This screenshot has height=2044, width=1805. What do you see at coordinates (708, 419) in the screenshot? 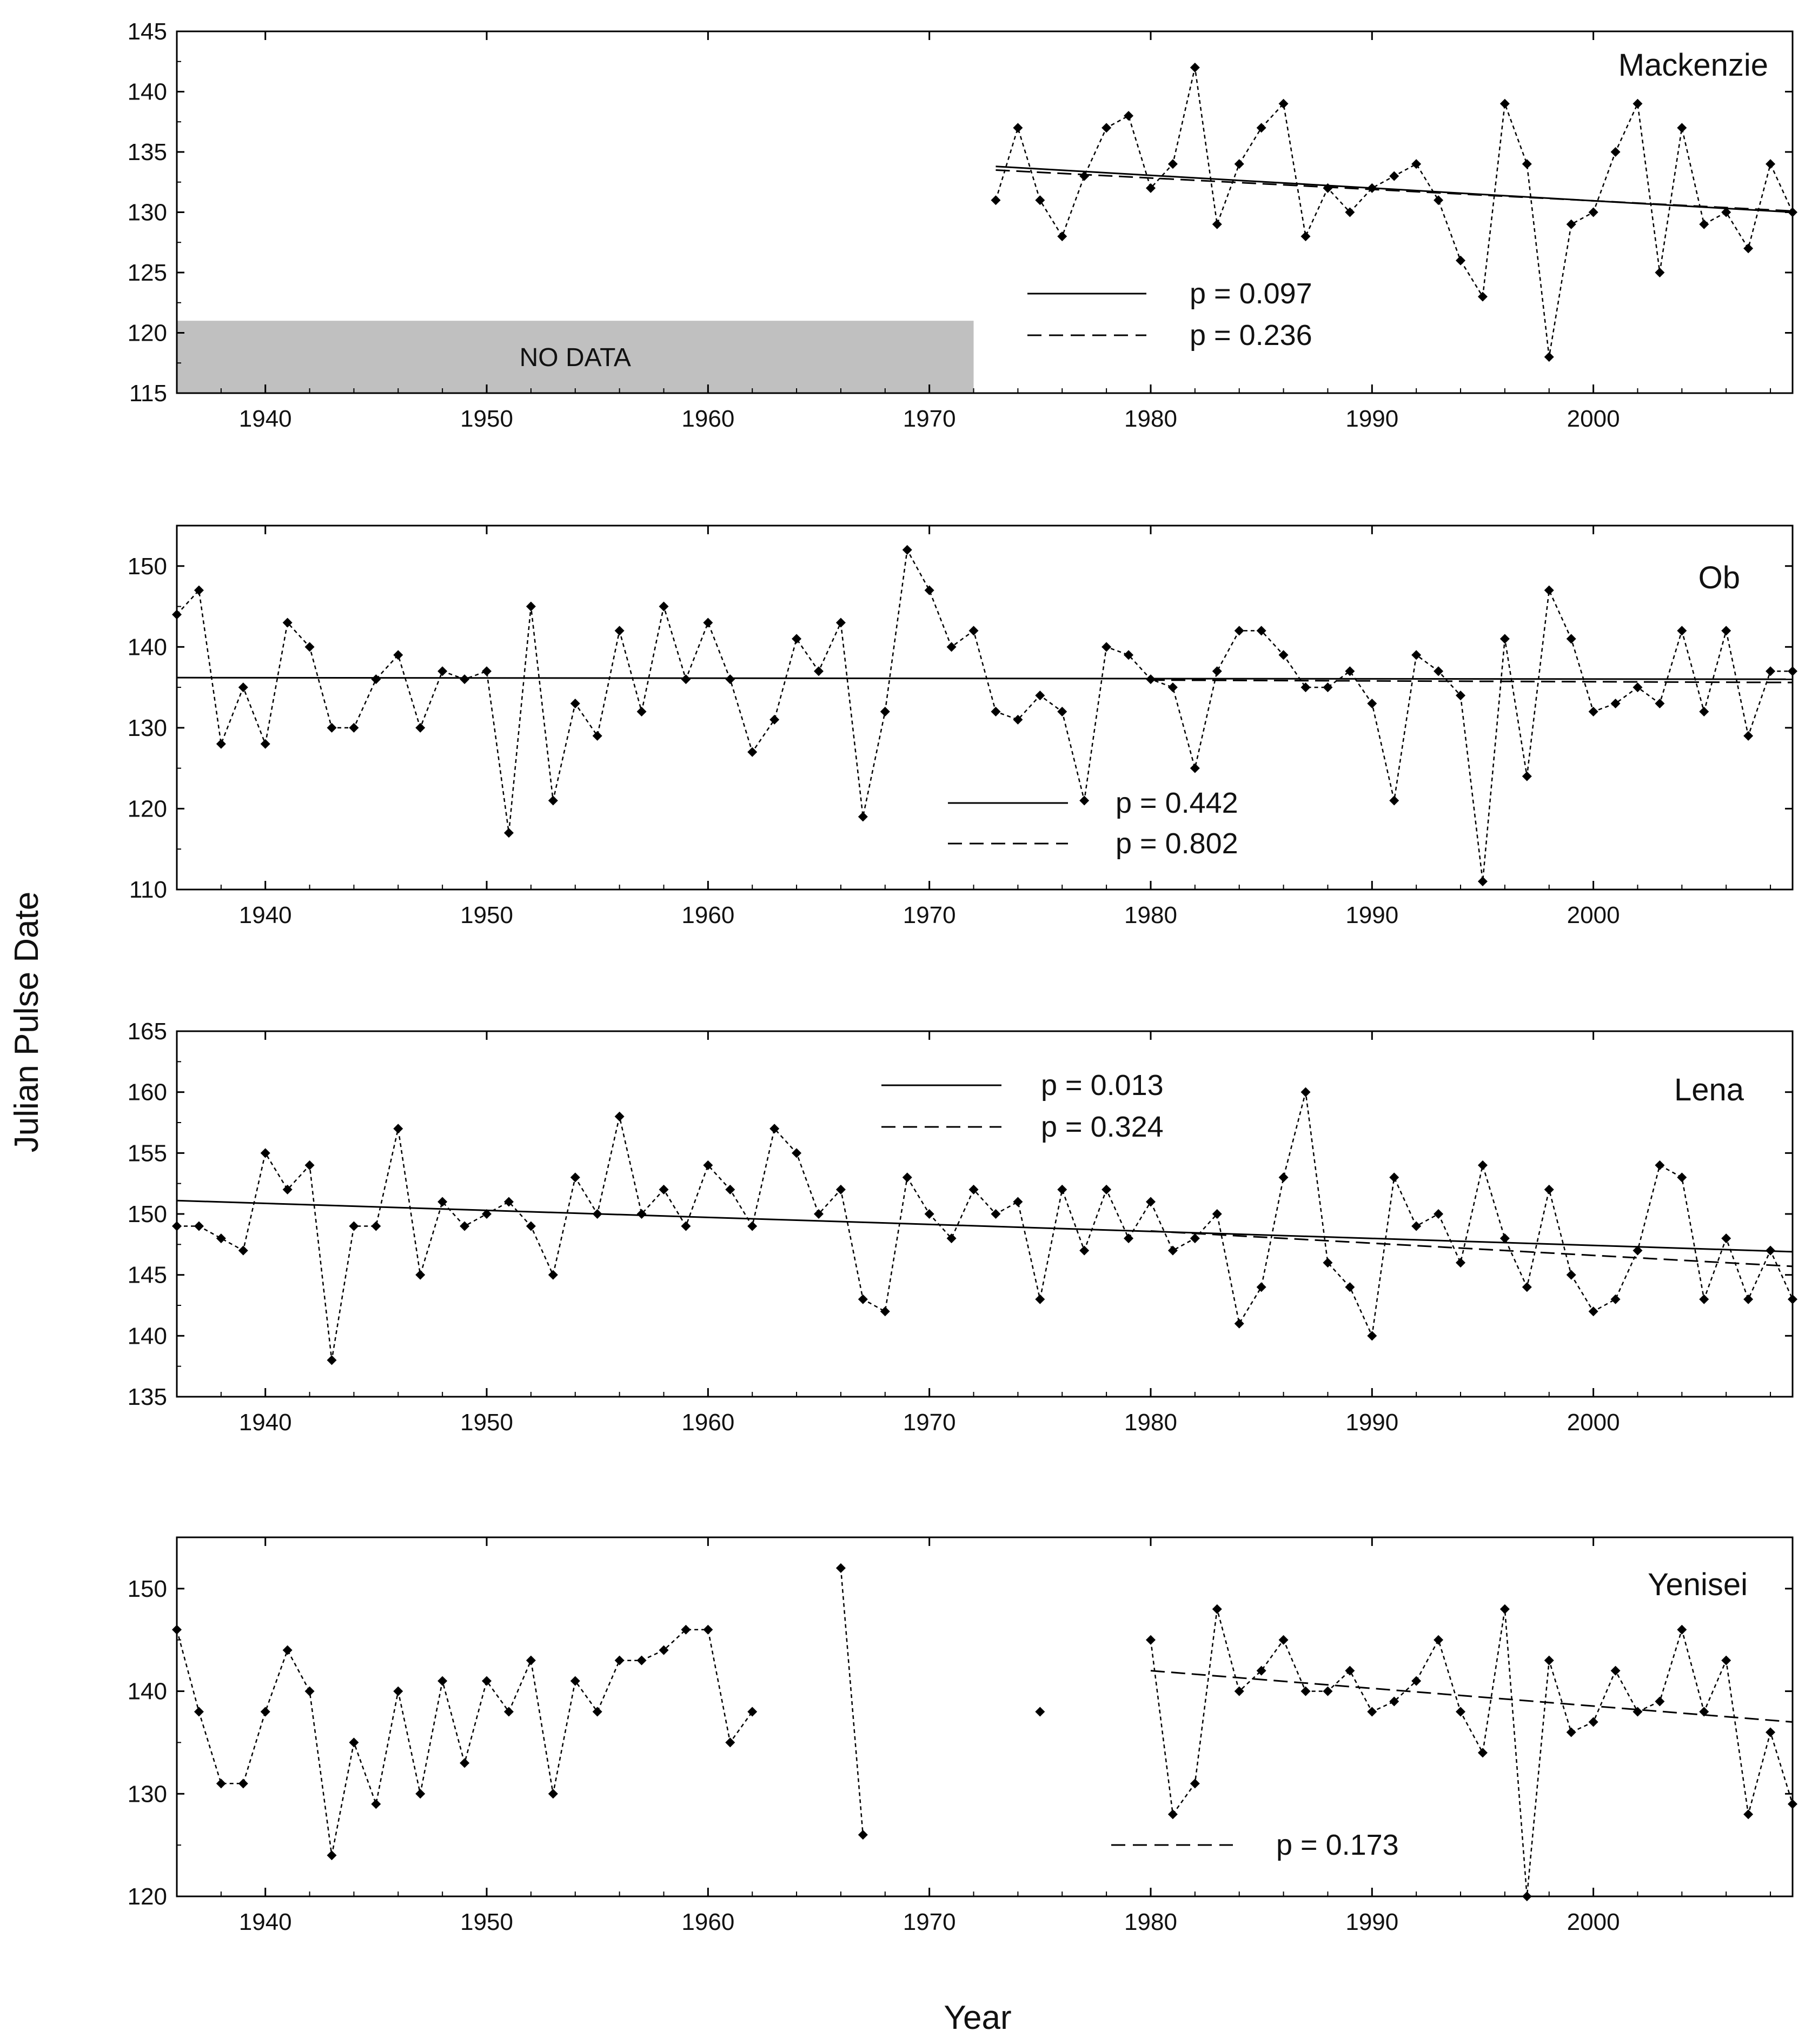
I see `x-tick-label: 1960` at bounding box center [708, 419].